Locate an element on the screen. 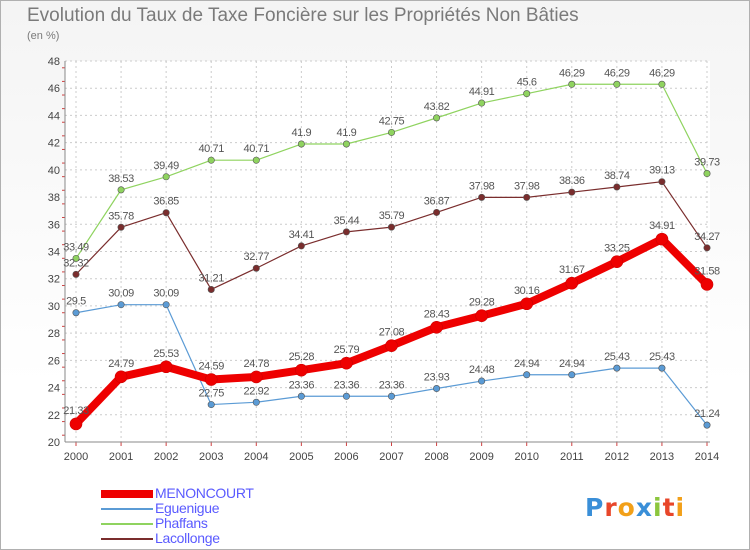 The width and height of the screenshot is (750, 550). data-label-lacollonge: 38.74 is located at coordinates (617, 176).